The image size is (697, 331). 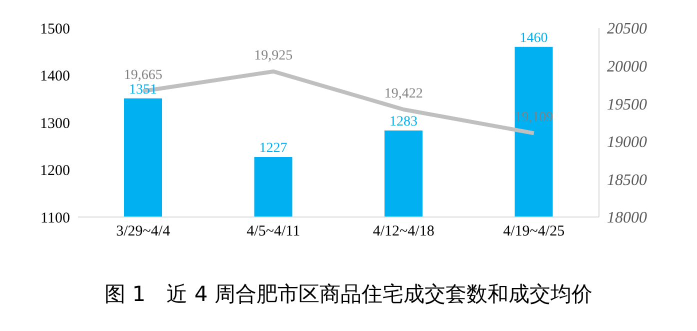 What do you see at coordinates (273, 148) in the screenshot?
I see `data-label: 1227` at bounding box center [273, 148].